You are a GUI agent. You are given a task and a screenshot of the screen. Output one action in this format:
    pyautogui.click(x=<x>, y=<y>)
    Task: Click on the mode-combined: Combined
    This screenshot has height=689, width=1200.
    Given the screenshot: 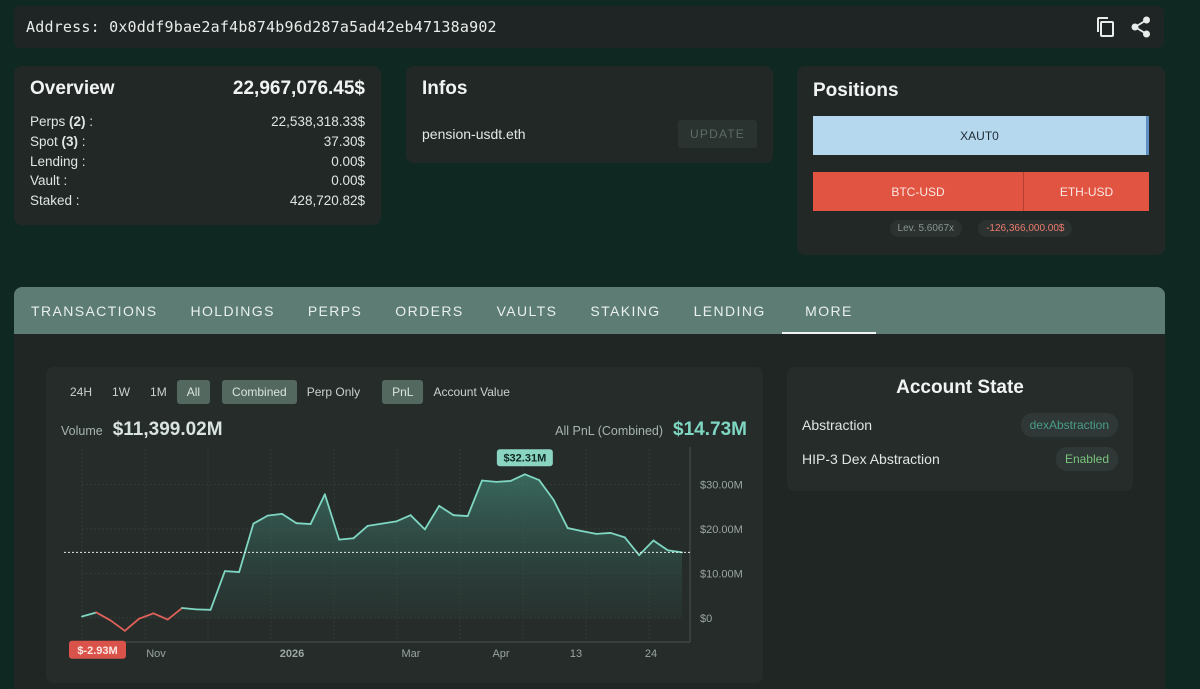 What is the action you would take?
    pyautogui.click(x=259, y=392)
    